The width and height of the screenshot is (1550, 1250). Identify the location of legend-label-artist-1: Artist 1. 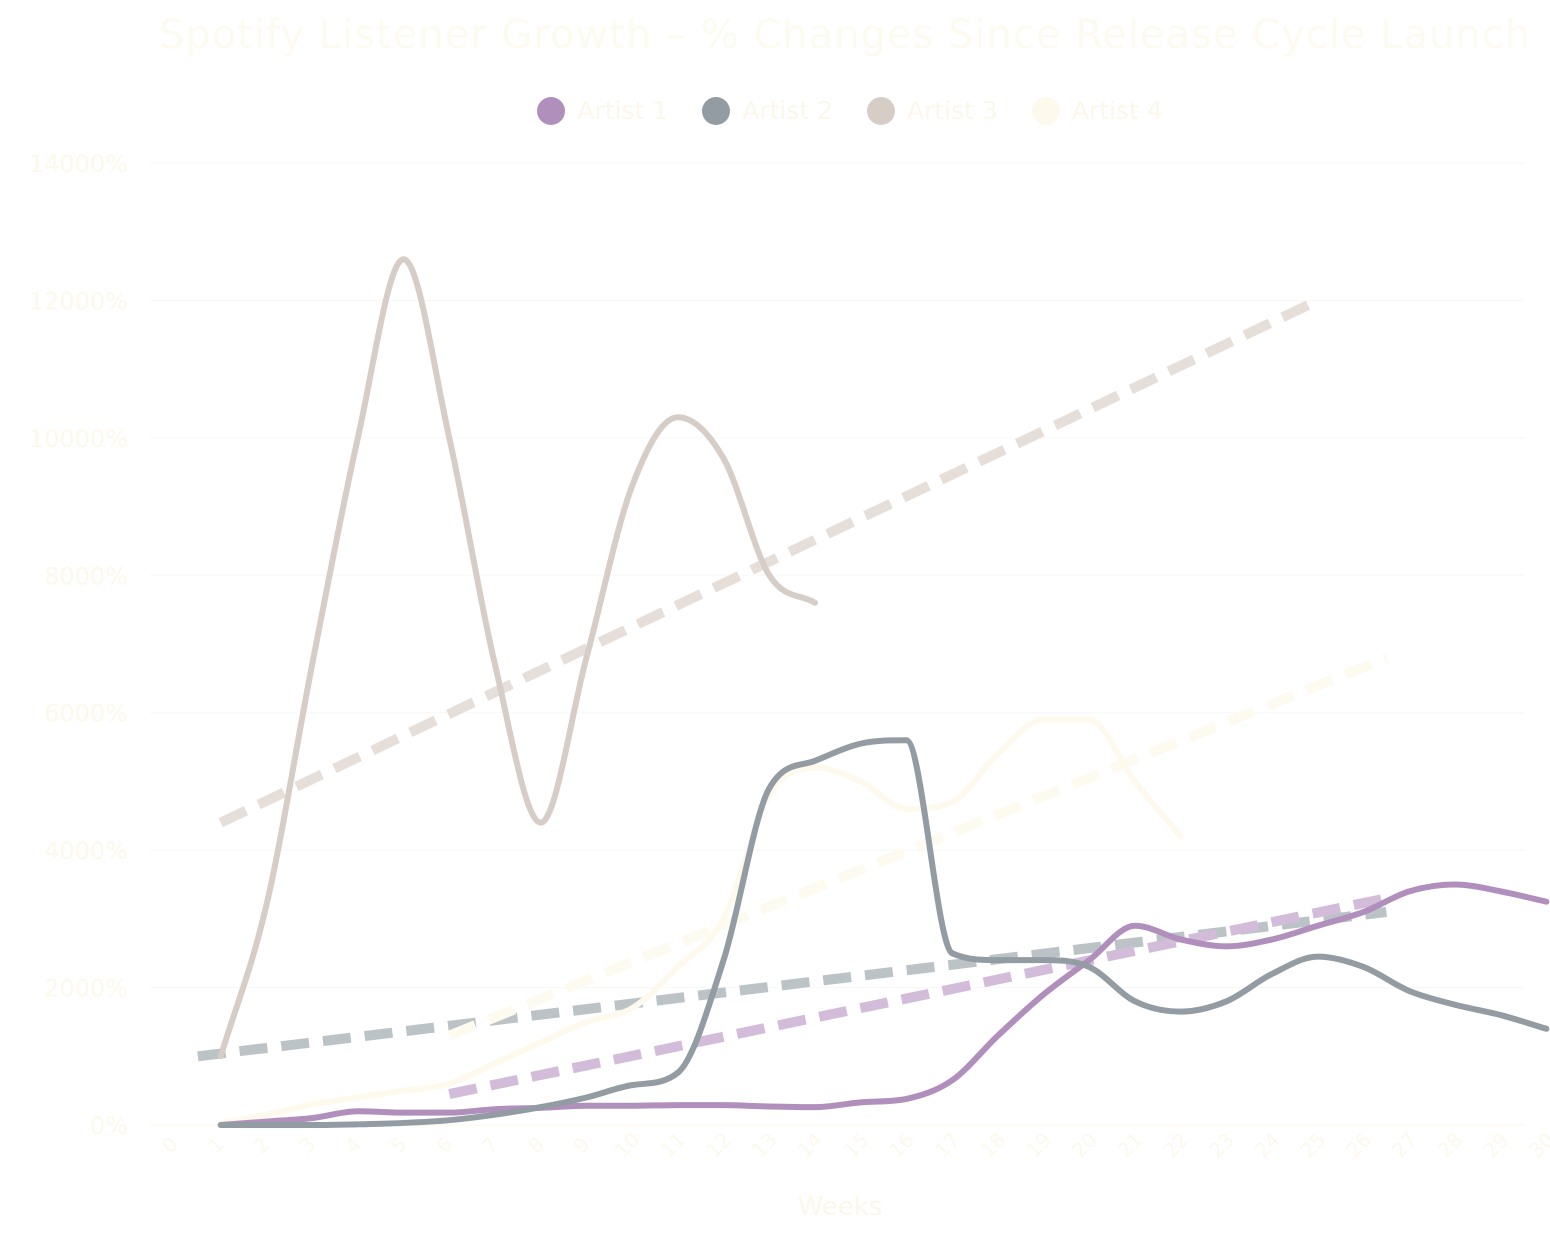
(623, 110).